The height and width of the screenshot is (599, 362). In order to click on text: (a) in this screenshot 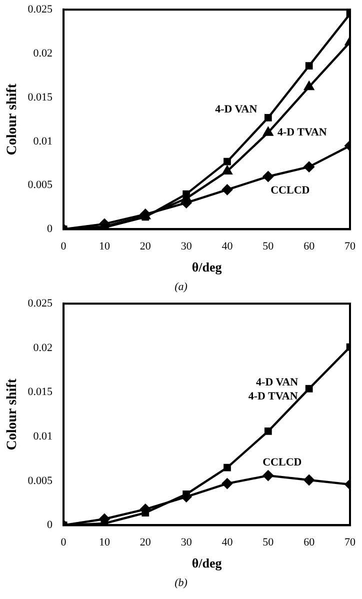, I will do `click(181, 287)`.